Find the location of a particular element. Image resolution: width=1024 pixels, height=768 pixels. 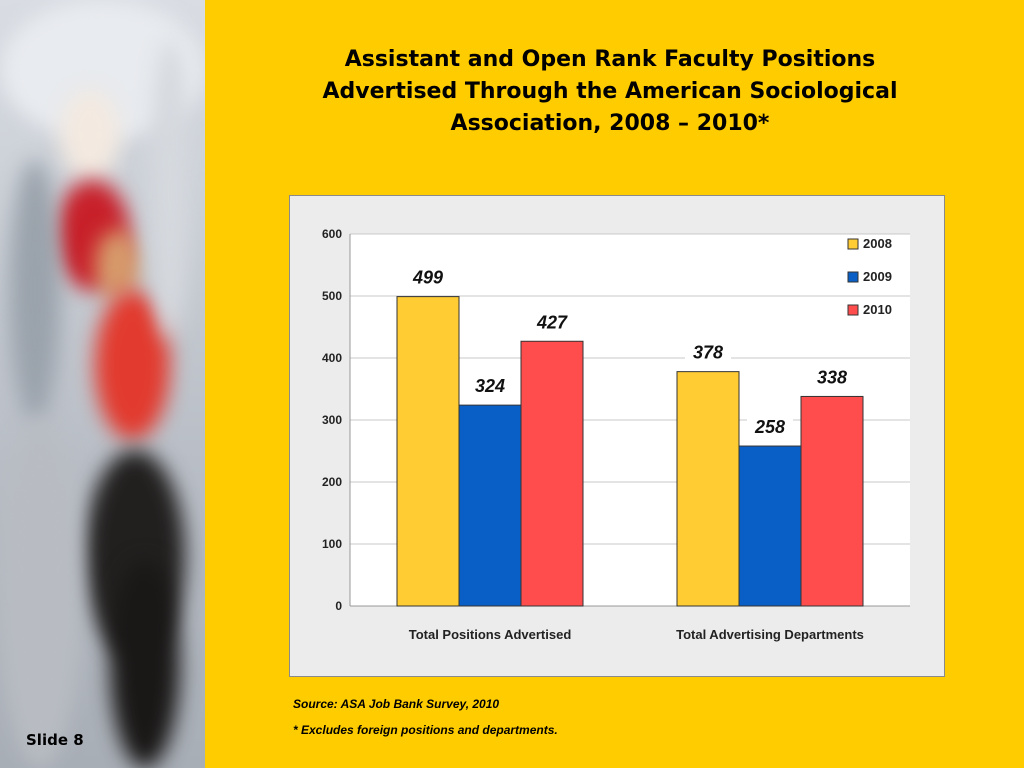

legend-swatch-2008 is located at coordinates (853, 244).